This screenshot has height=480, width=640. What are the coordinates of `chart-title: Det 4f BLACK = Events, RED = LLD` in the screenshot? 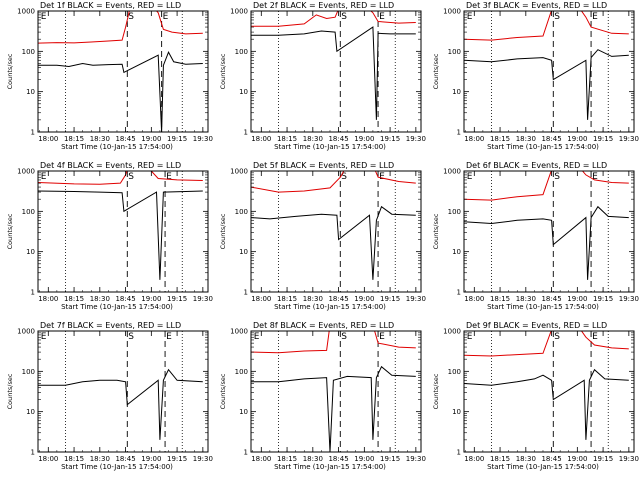 It's located at (110, 165).